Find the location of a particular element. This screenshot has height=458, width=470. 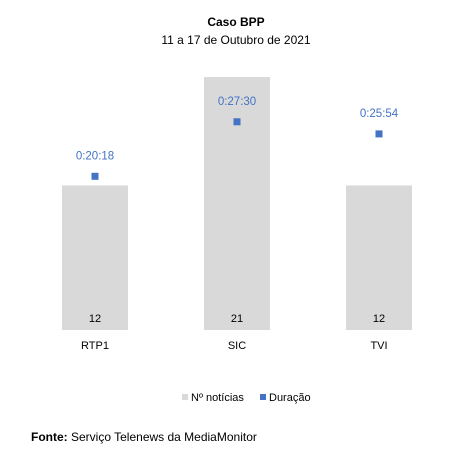

source-label: Fonte: is located at coordinates (49, 437).